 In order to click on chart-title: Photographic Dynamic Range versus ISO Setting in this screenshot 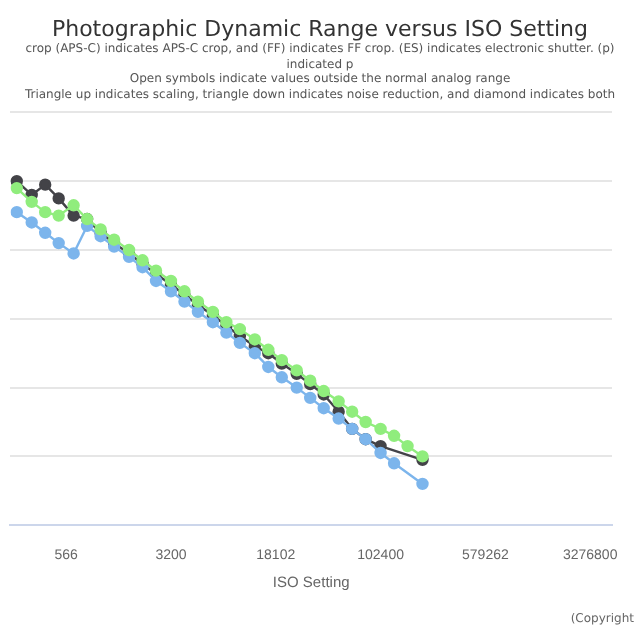, I will do `click(320, 29)`.